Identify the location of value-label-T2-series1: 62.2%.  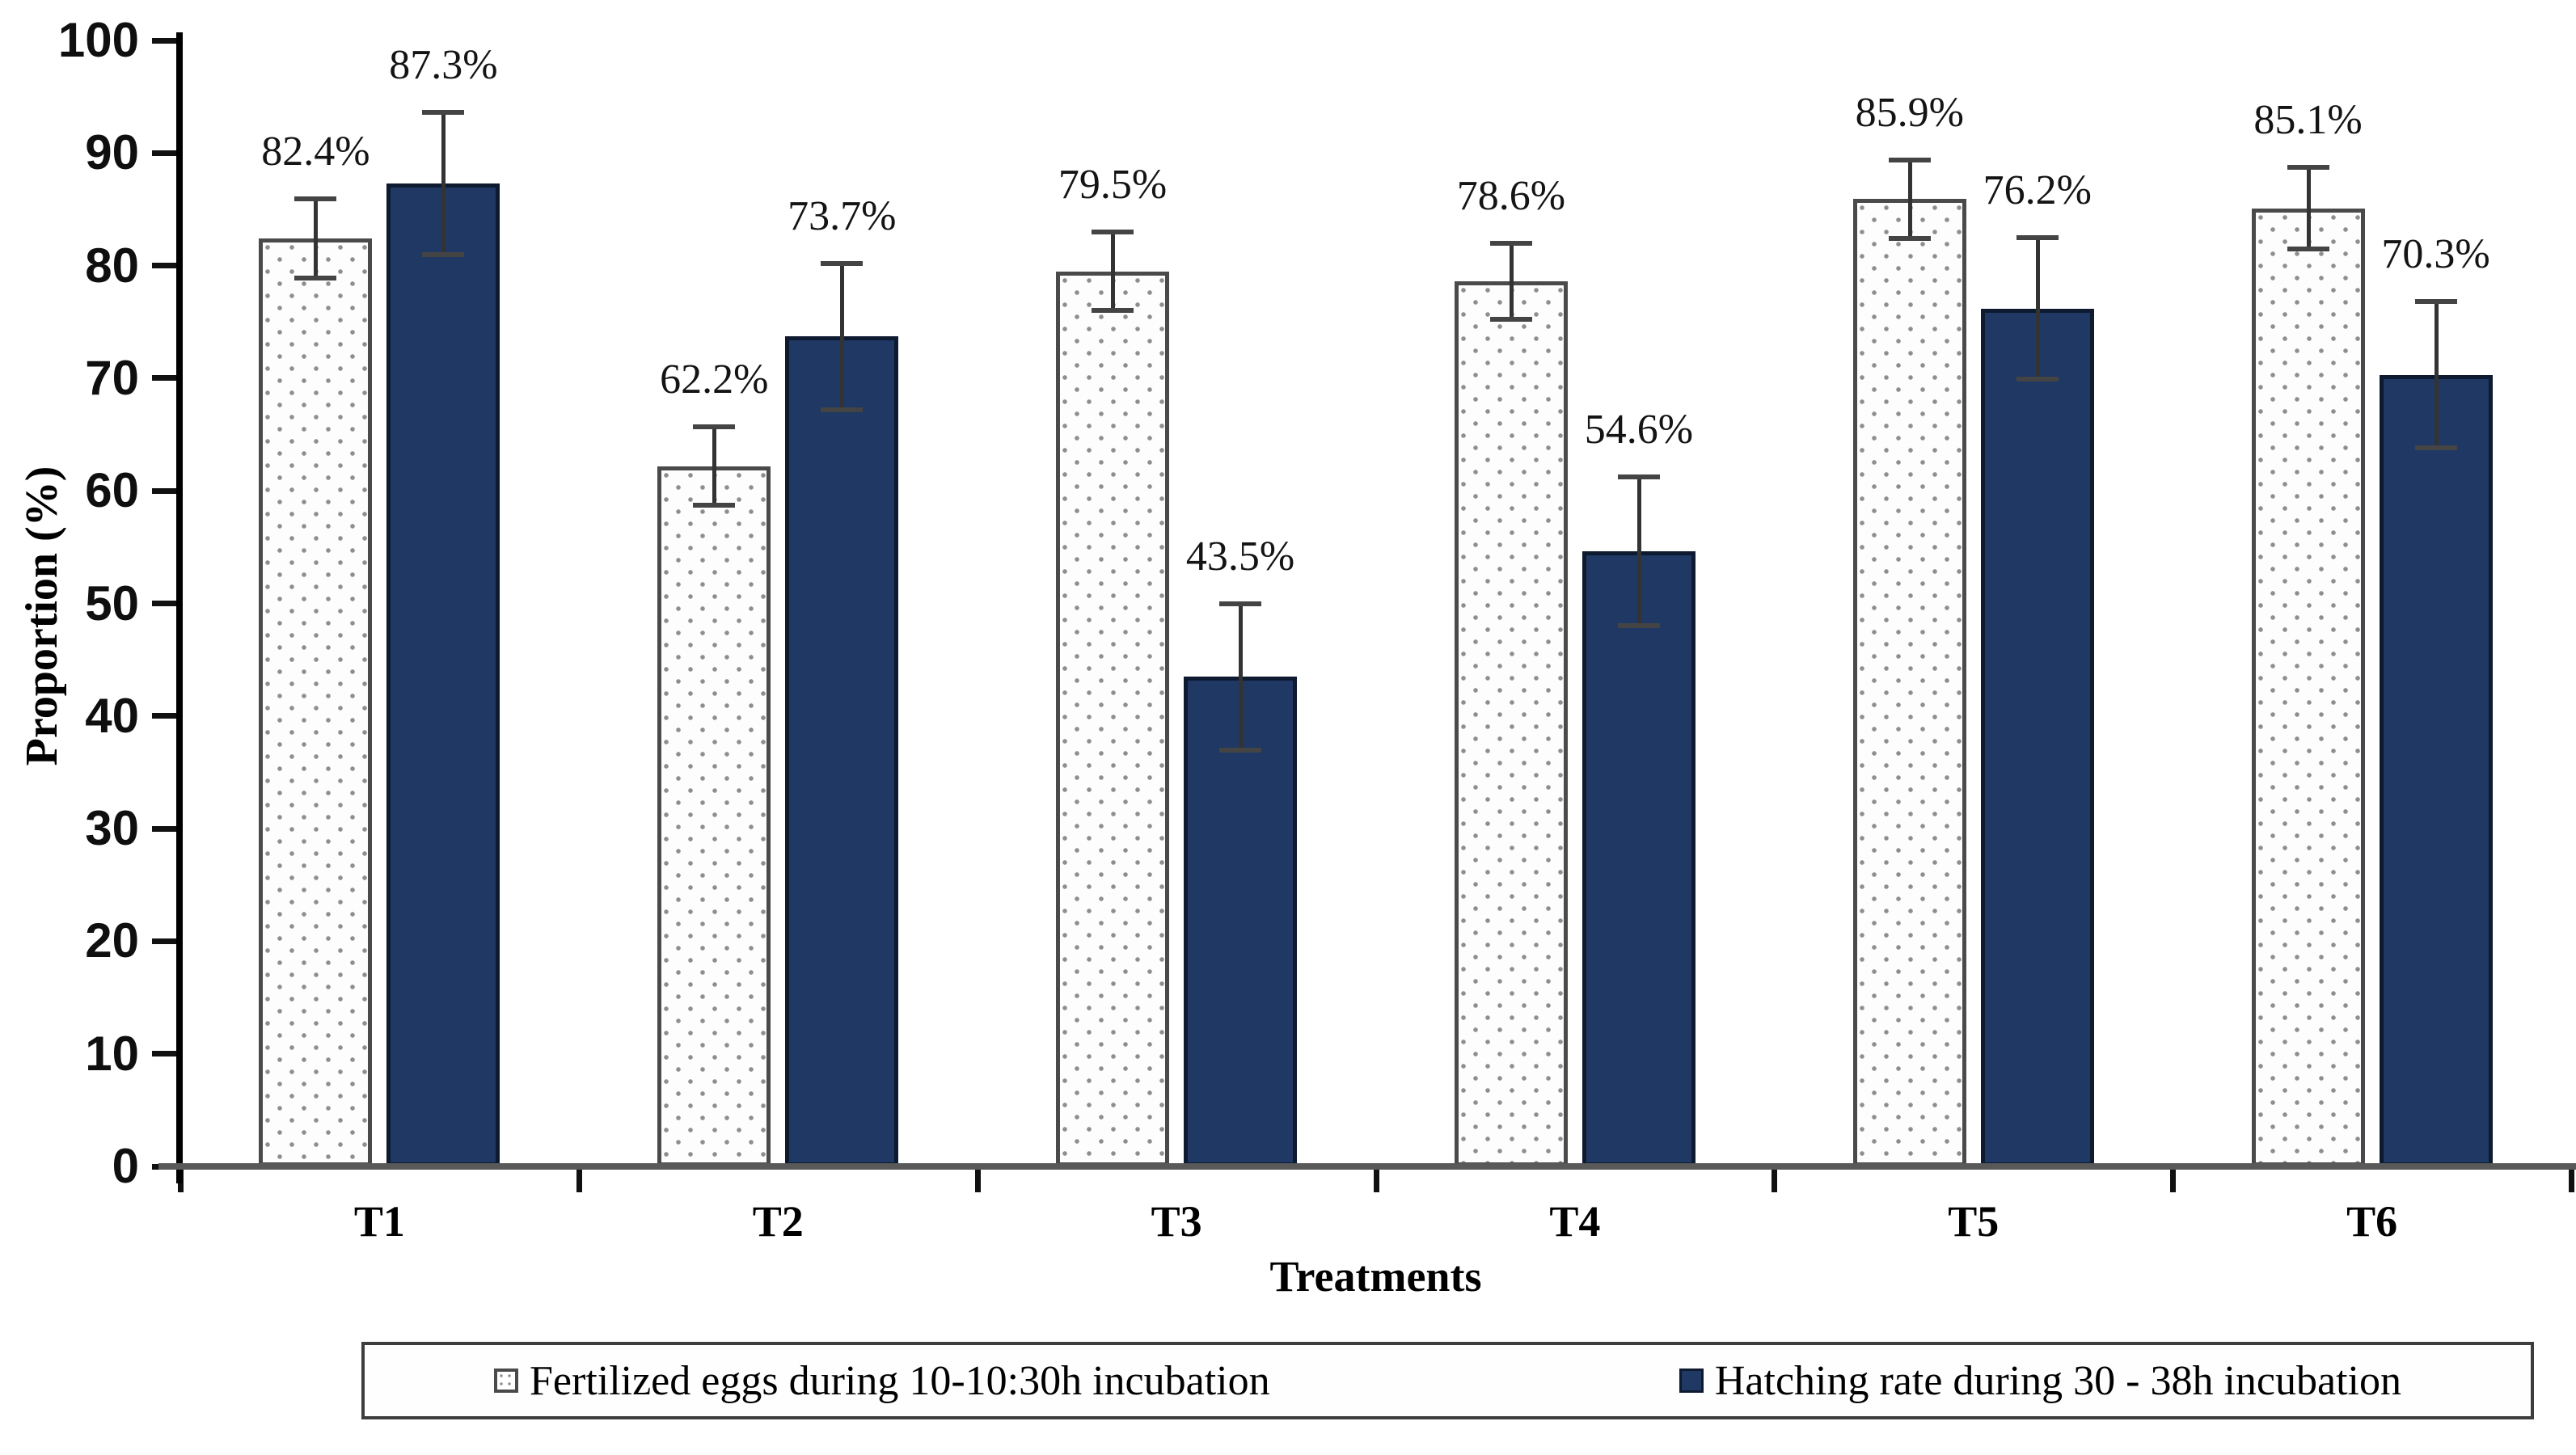
(714, 379).